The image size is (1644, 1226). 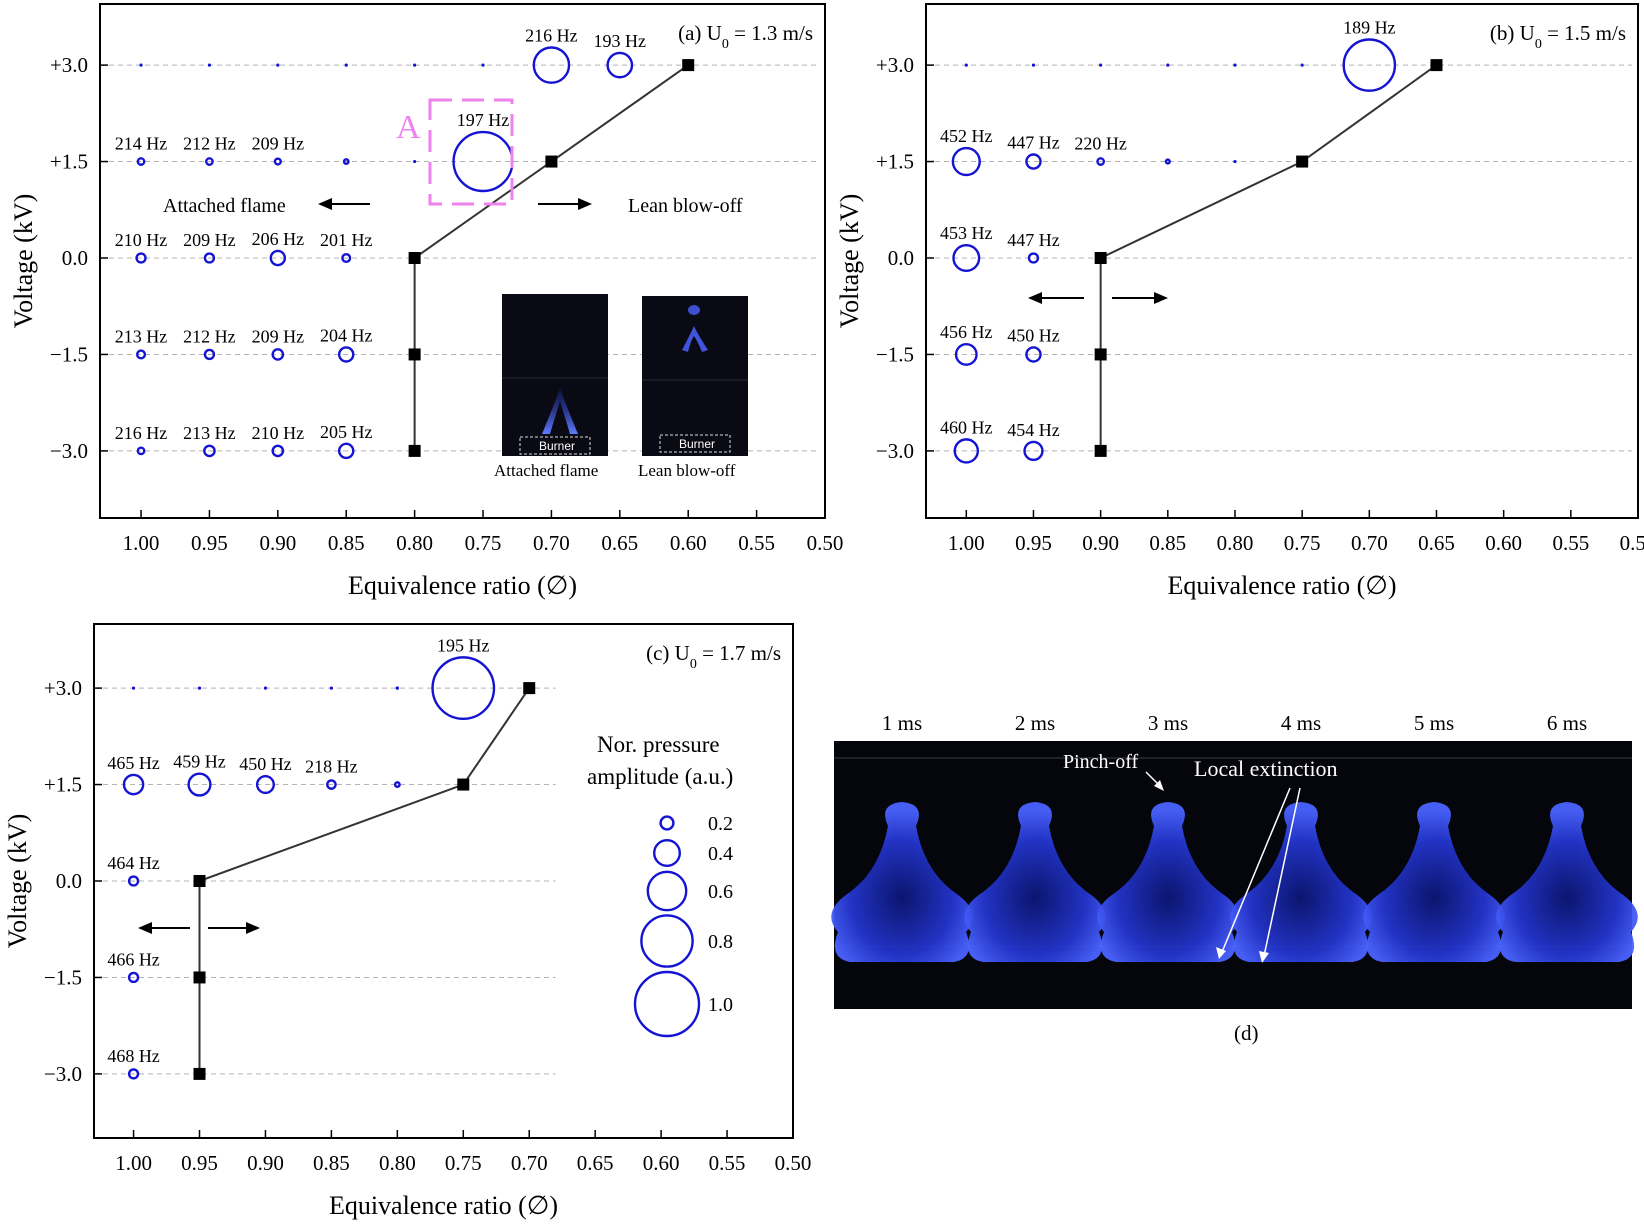 I want to click on frequency-label: 193 Hz, so click(x=620, y=41).